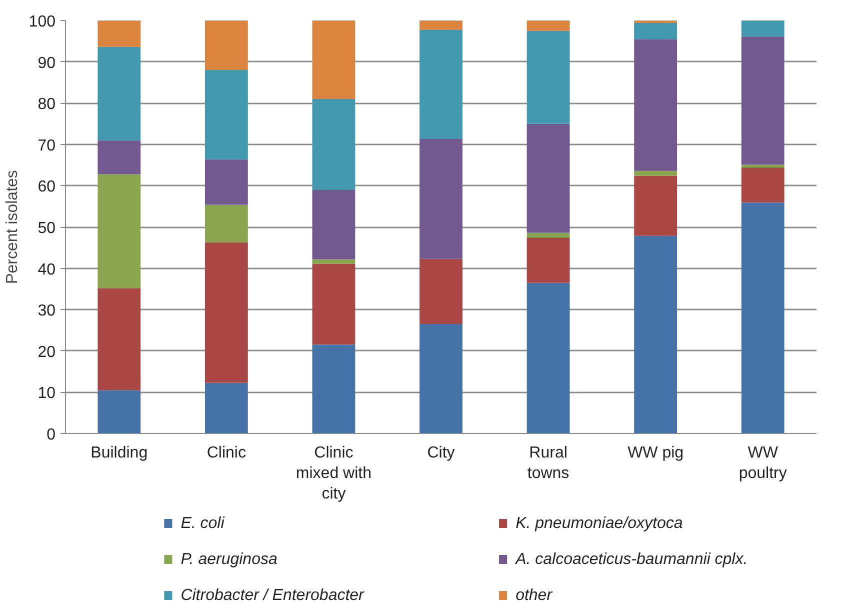  What do you see at coordinates (51, 435) in the screenshot?
I see `y-tick-label: 0` at bounding box center [51, 435].